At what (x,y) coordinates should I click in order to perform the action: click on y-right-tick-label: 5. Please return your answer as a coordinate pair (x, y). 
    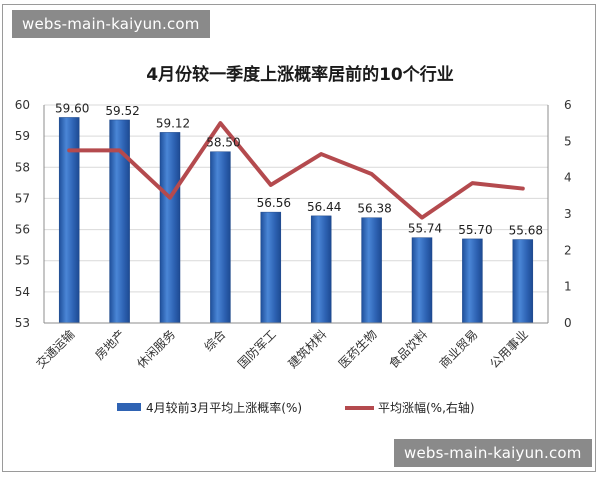
    Looking at the image, I should click on (568, 141).